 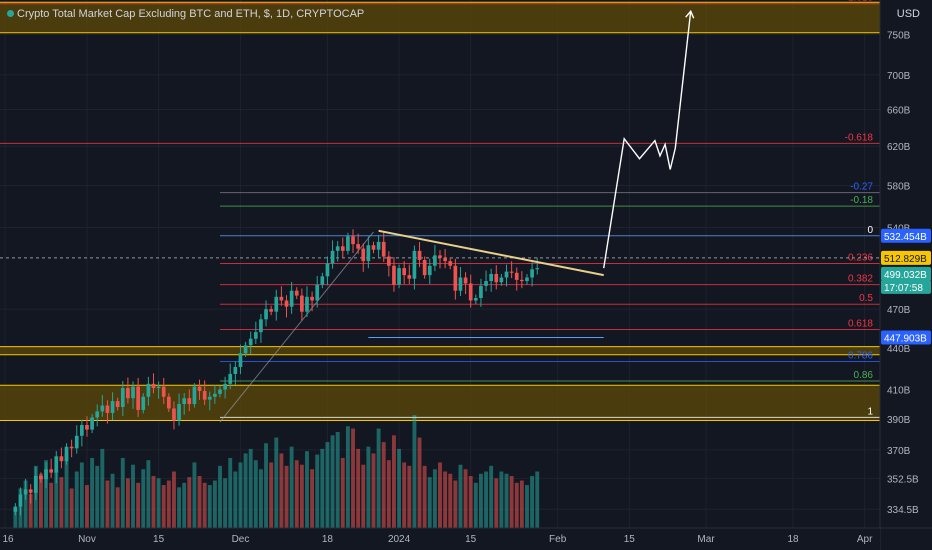 What do you see at coordinates (905, 275) in the screenshot?
I see `price-label-text: 499.032B` at bounding box center [905, 275].